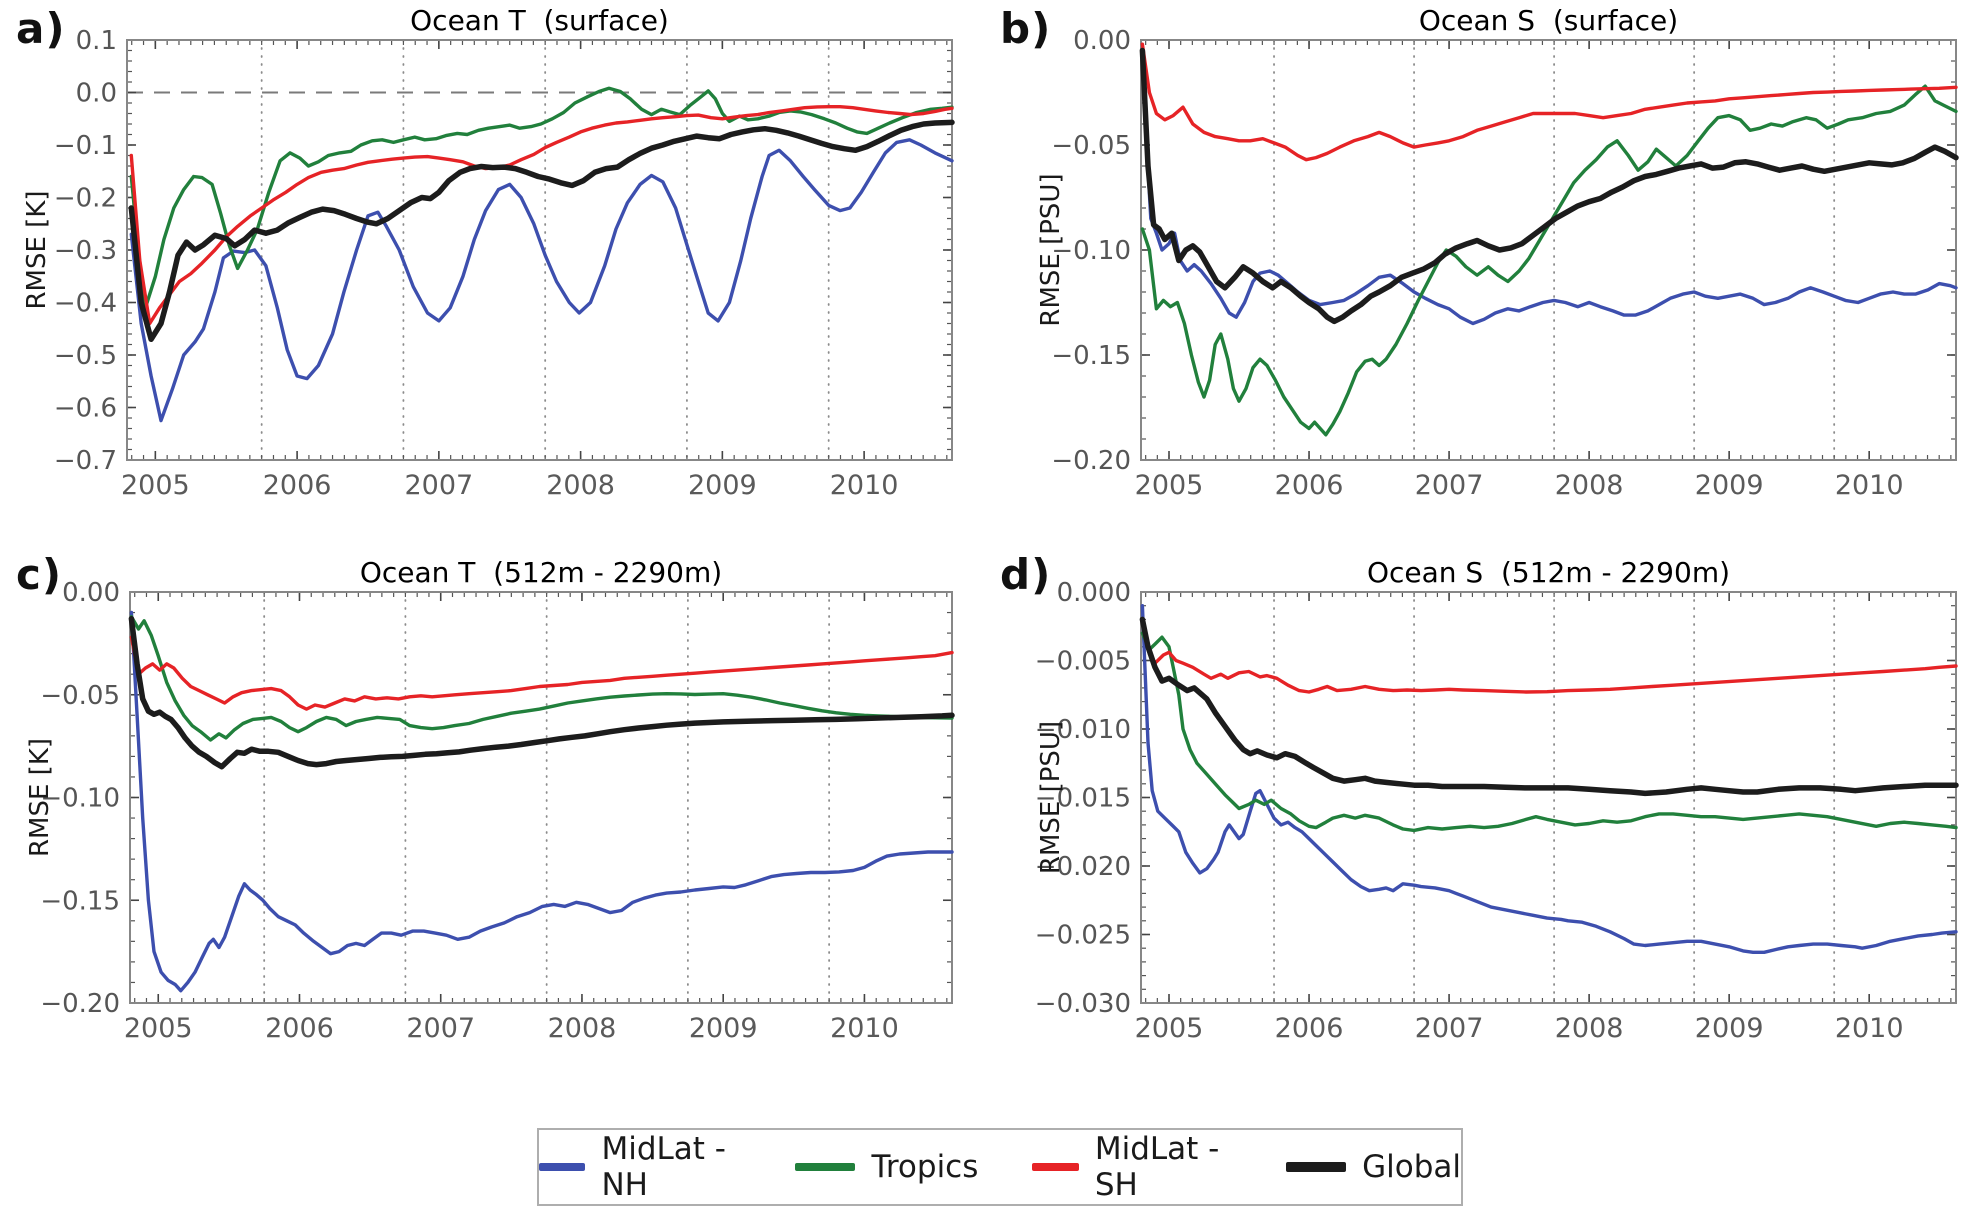 Image resolution: width=1968 pixels, height=1209 pixels. Describe the element at coordinates (1055, 1167) in the screenshot. I see `legend-line-midlat-sh-icon` at that location.